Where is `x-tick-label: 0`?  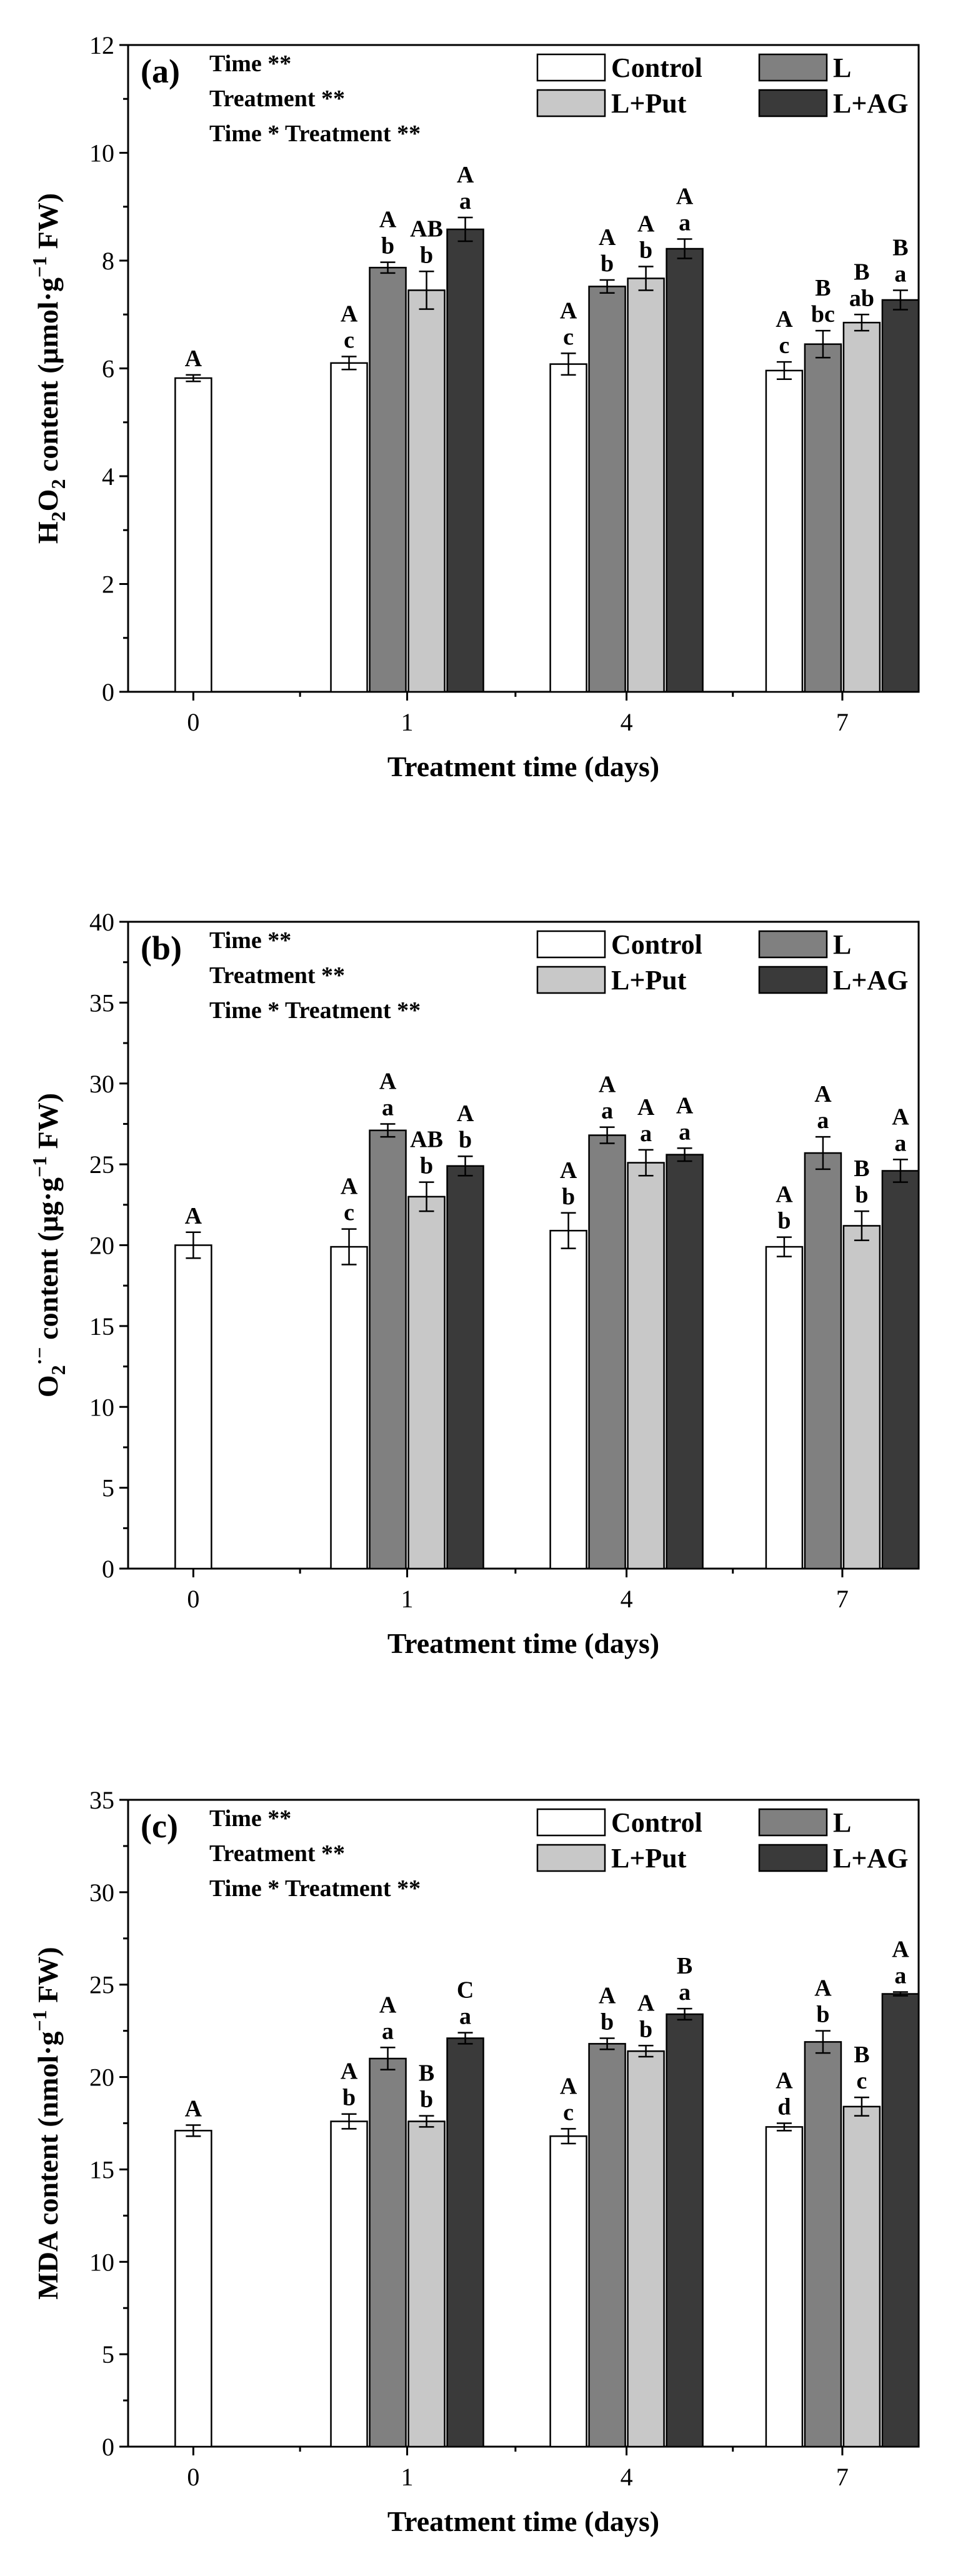 x-tick-label: 0 is located at coordinates (193, 1599).